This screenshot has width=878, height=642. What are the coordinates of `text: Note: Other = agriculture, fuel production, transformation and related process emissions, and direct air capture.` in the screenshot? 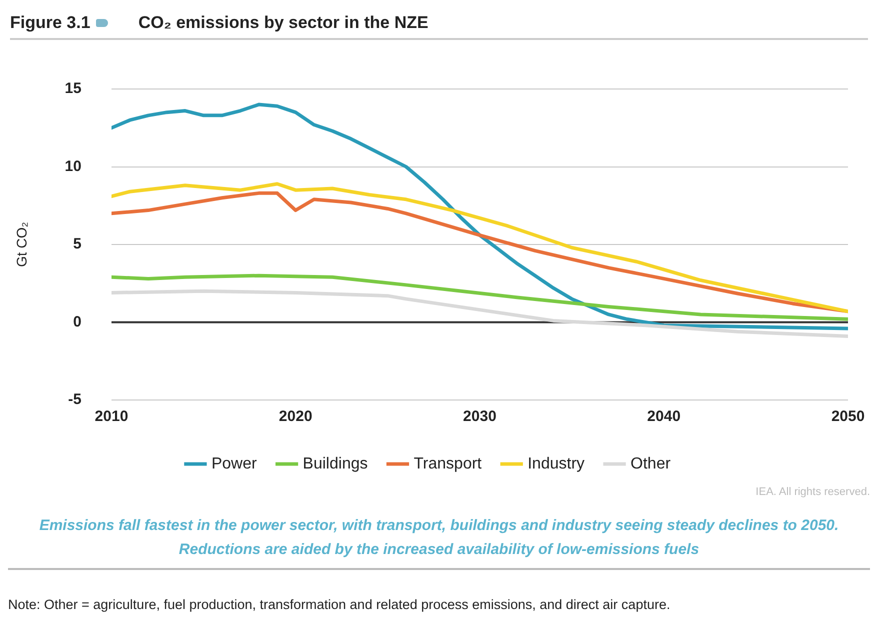 It's located at (340, 605).